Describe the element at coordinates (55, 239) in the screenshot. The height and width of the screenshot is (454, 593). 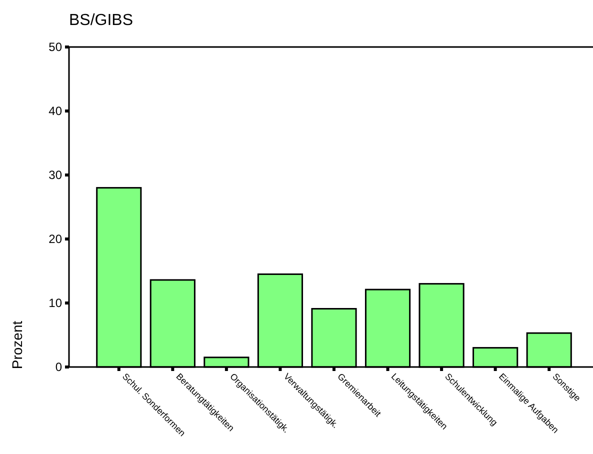
I see `y-tick-label: 20` at that location.